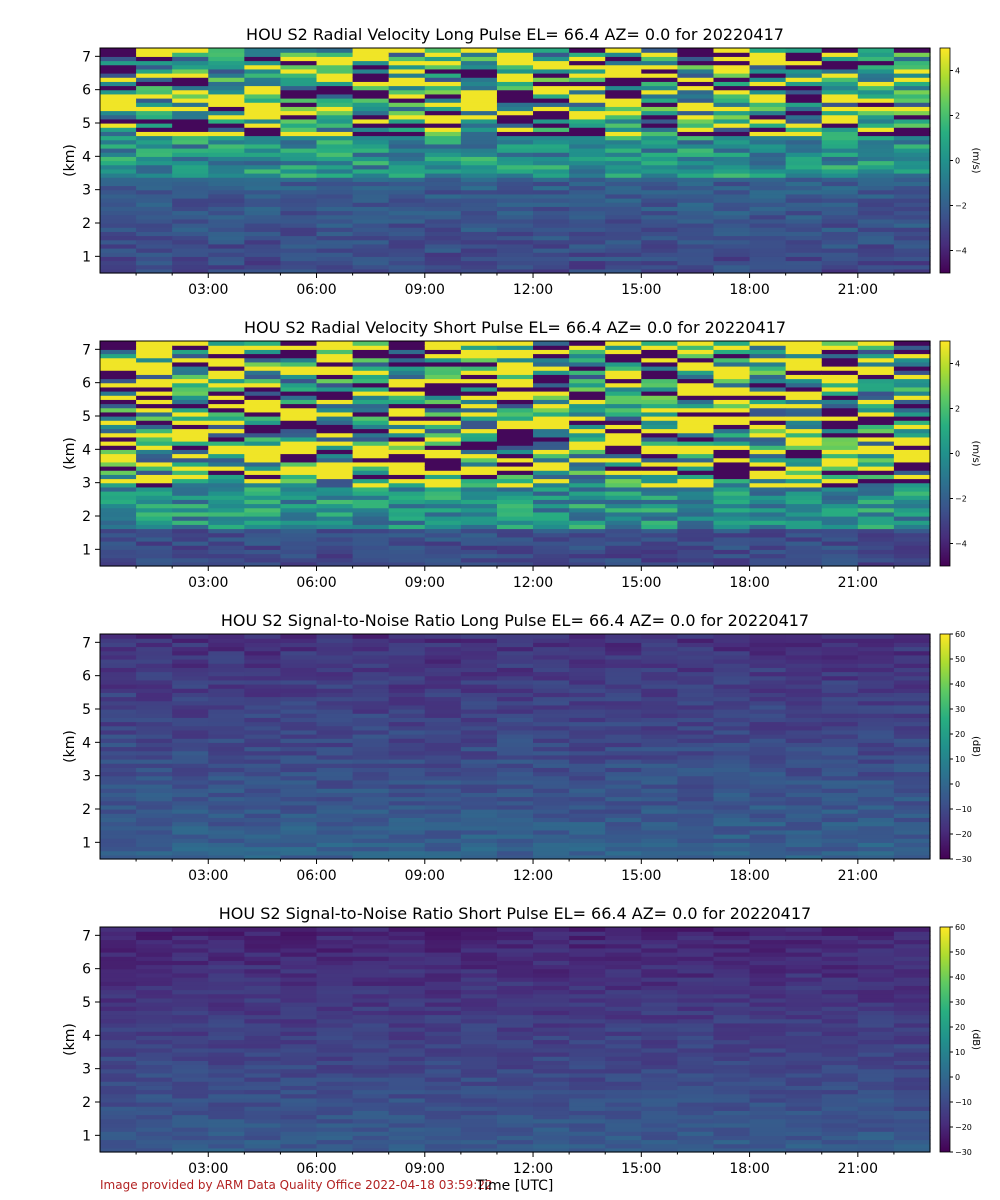 The height and width of the screenshot is (1200, 1000). What do you see at coordinates (86, 484) in the screenshot?
I see `y-tick-label: 3` at bounding box center [86, 484].